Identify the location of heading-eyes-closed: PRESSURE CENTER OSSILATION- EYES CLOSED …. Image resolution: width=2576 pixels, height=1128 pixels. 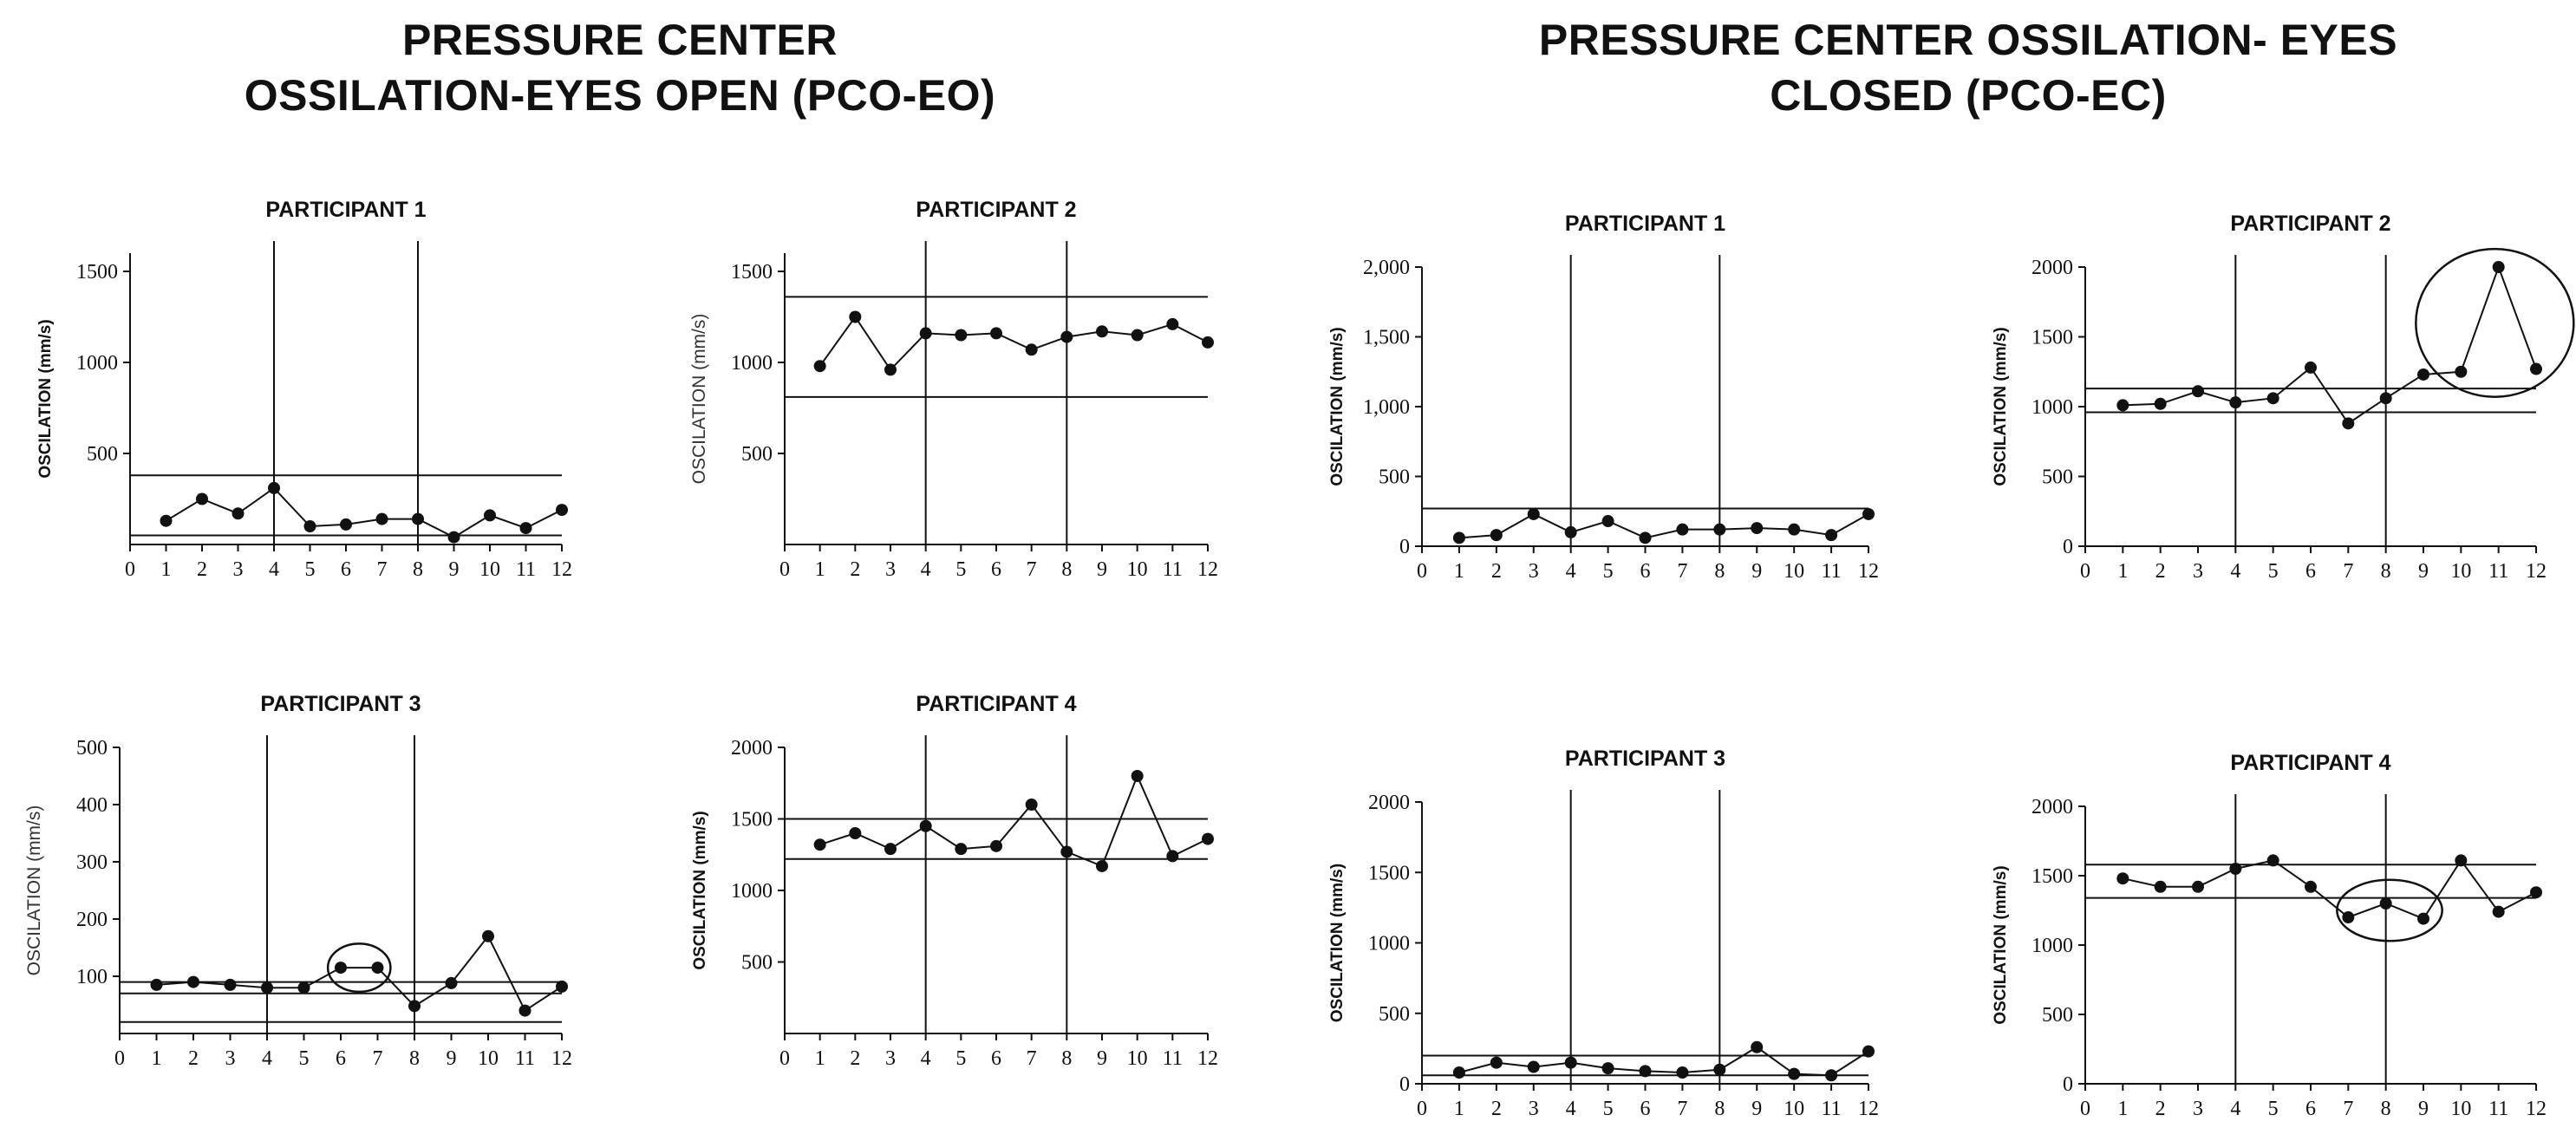
(1968, 67).